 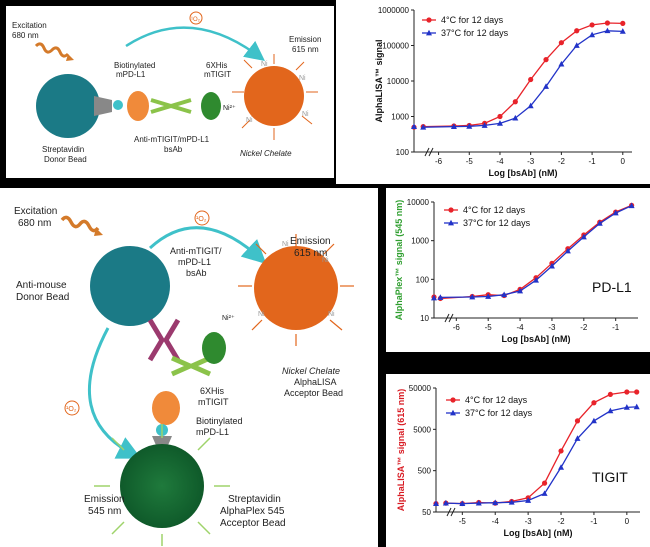 I want to click on bottom-ni-ligand-1: Ni, so click(x=285, y=244).